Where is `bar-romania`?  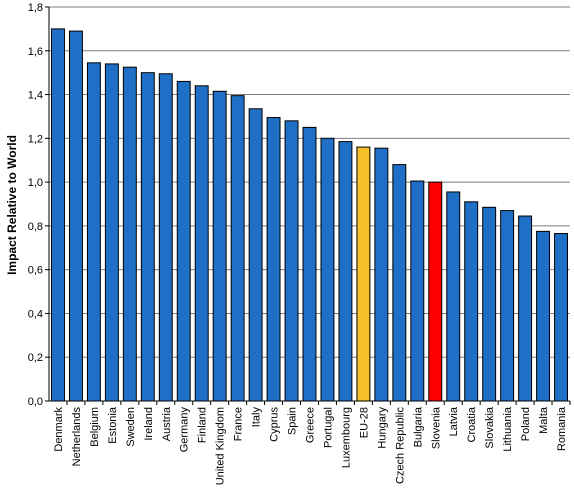 bar-romania is located at coordinates (561, 317).